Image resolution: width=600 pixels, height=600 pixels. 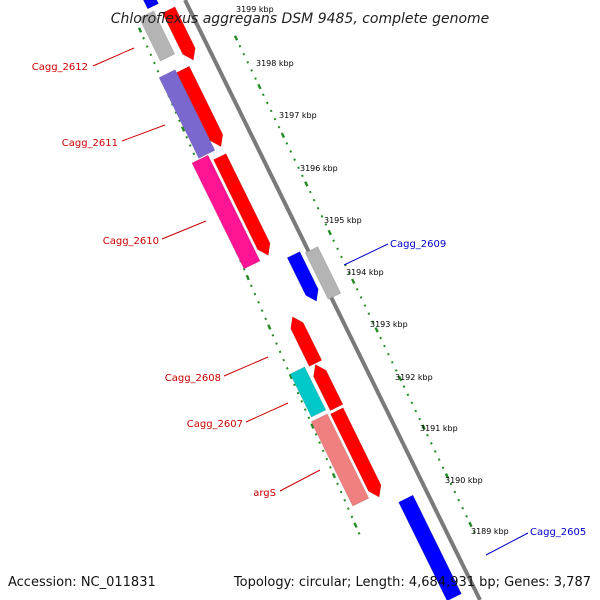 What do you see at coordinates (340, 460) in the screenshot?
I see `gene-feature-args` at bounding box center [340, 460].